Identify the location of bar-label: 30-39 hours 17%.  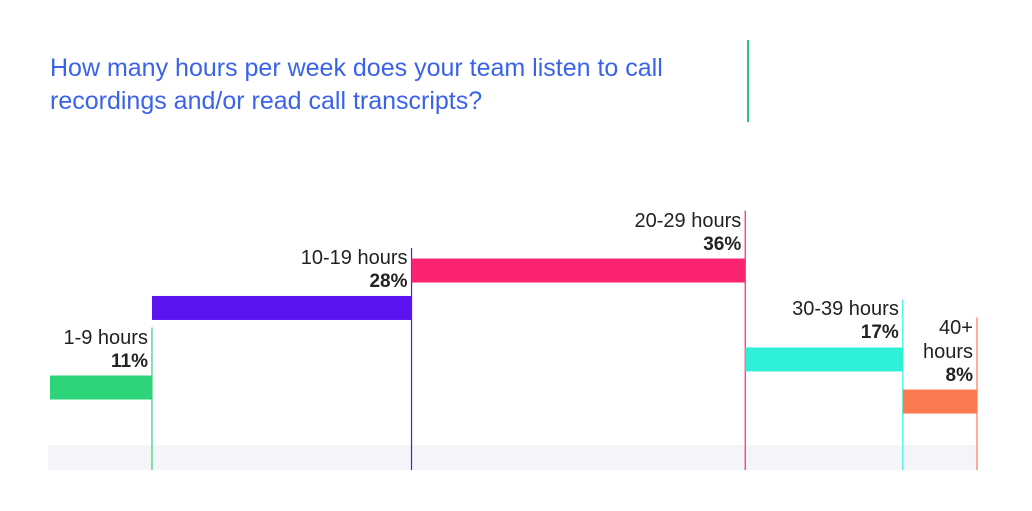
(822, 321).